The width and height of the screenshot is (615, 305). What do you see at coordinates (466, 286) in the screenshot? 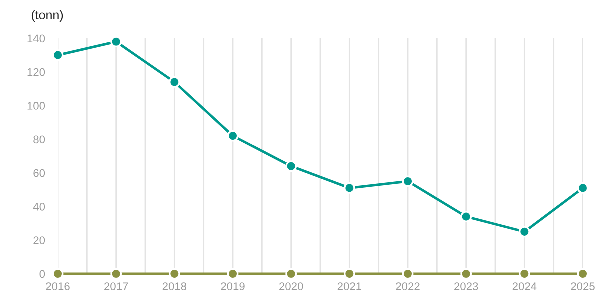
I see `x-tick-label: 2023` at bounding box center [466, 286].